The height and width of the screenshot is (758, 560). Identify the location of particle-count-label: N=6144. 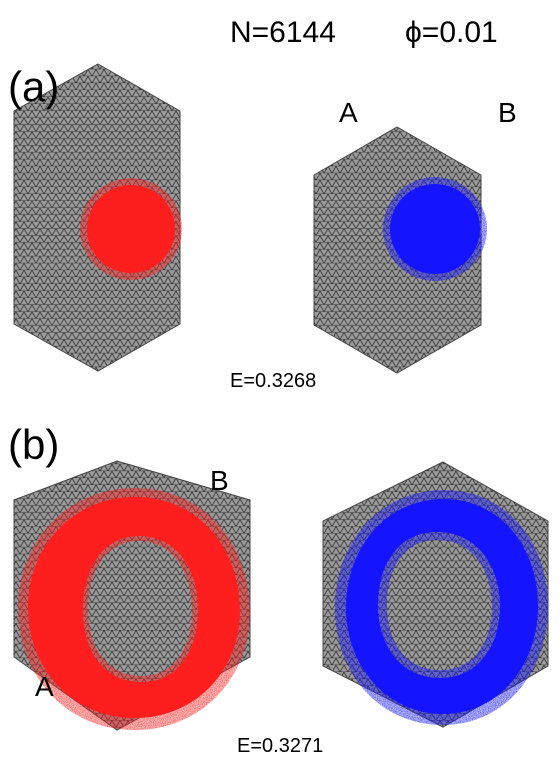
(283, 32).